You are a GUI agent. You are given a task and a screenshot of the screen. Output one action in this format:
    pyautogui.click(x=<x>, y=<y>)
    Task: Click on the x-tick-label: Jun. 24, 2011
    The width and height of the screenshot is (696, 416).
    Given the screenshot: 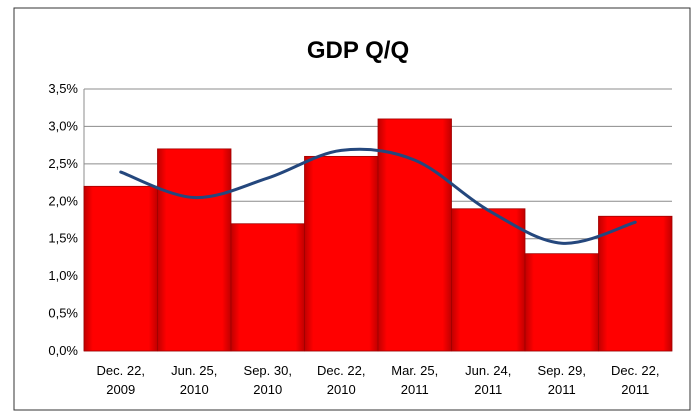 What is the action you would take?
    pyautogui.click(x=488, y=380)
    